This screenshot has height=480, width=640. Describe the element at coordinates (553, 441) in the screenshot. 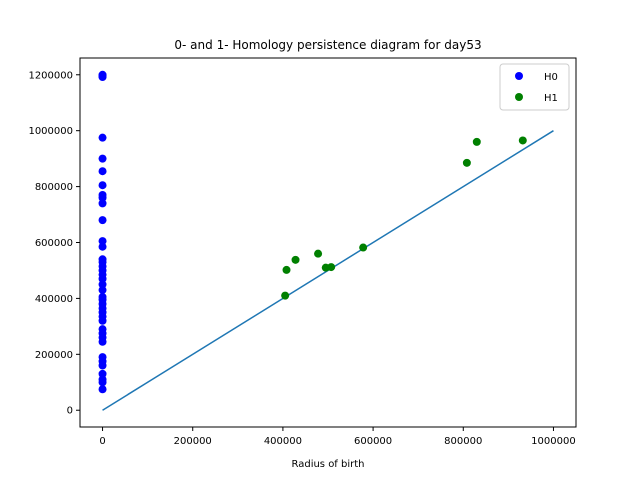

I see `x-tick-label: 1000000` at that location.